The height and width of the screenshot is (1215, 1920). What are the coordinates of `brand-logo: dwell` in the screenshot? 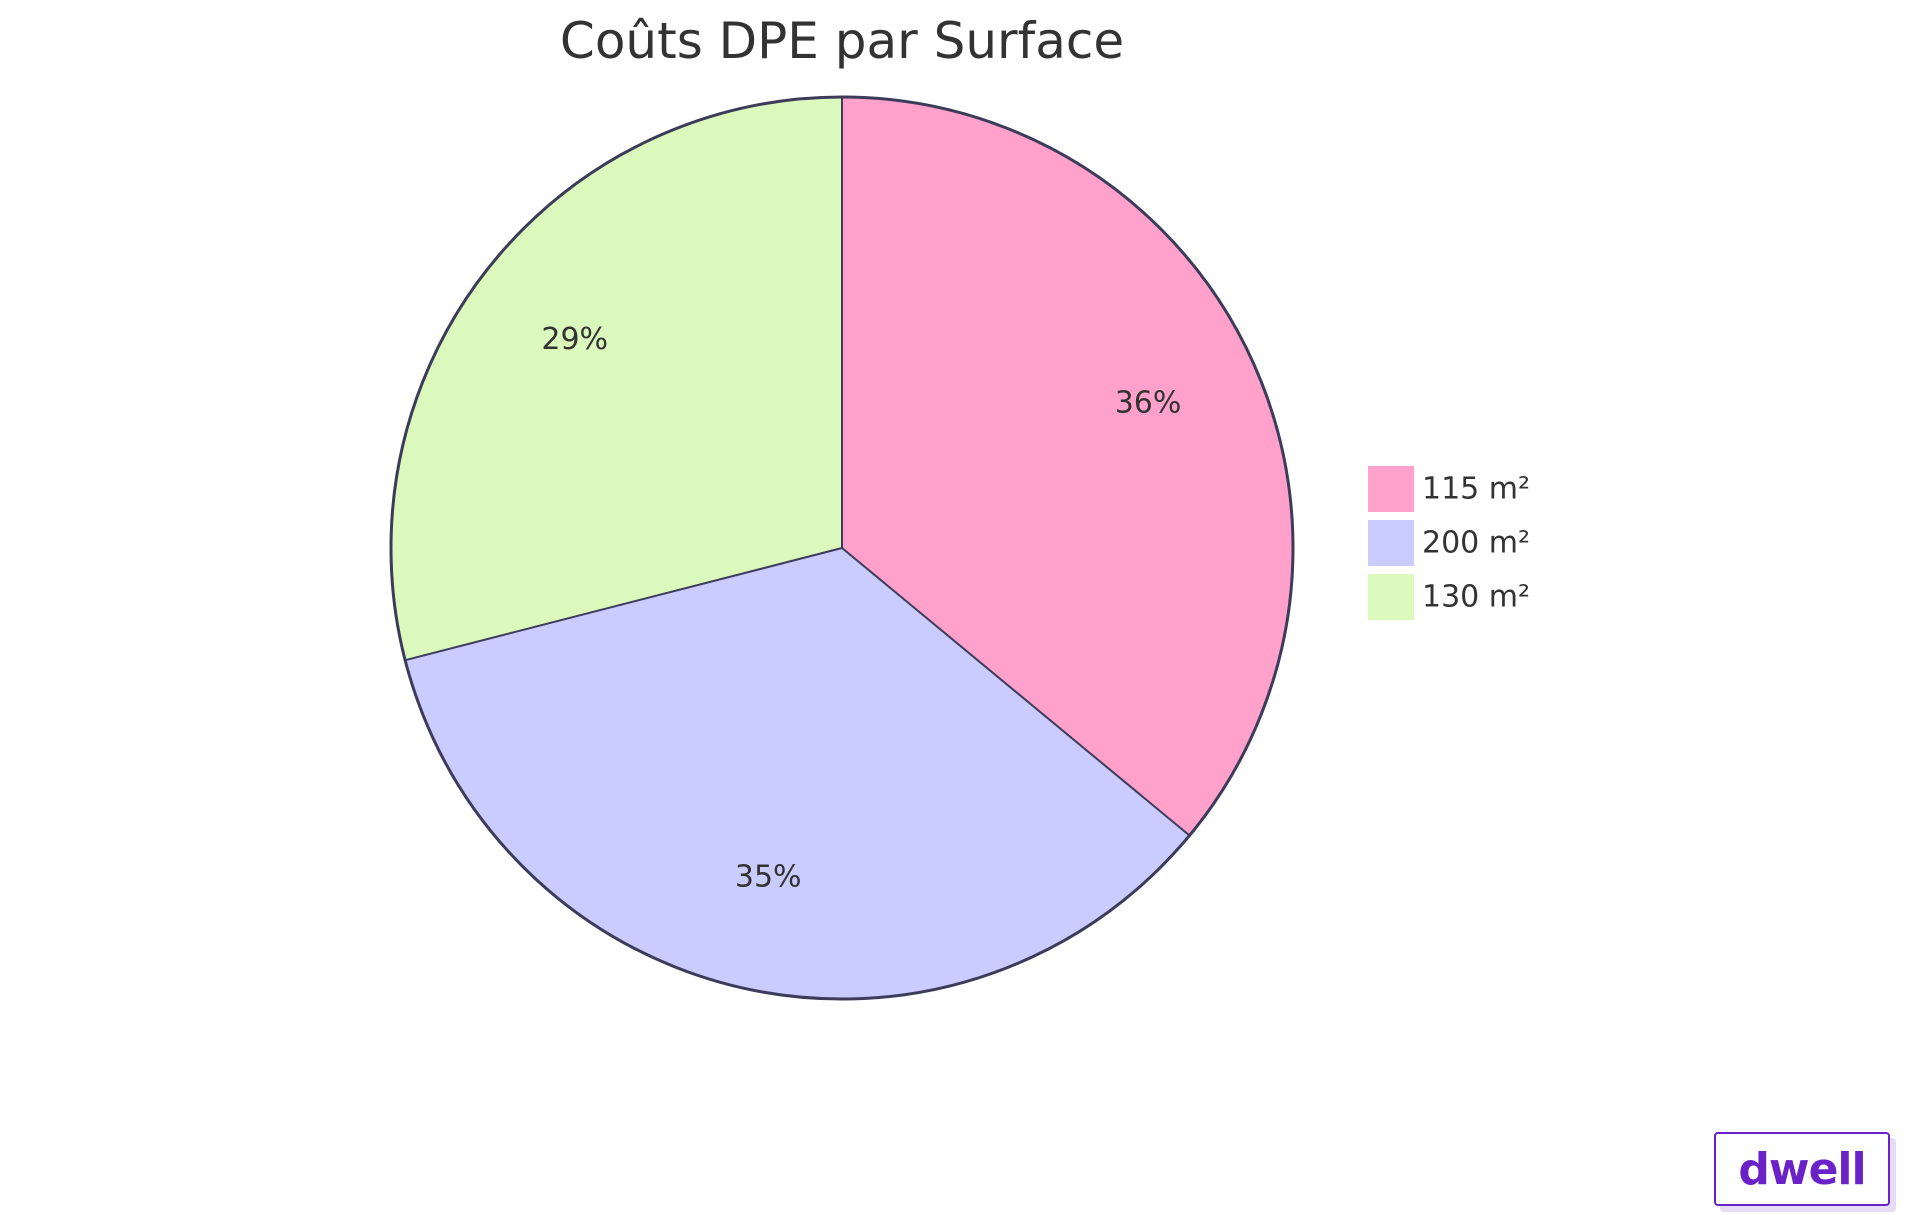 It's located at (1802, 1169).